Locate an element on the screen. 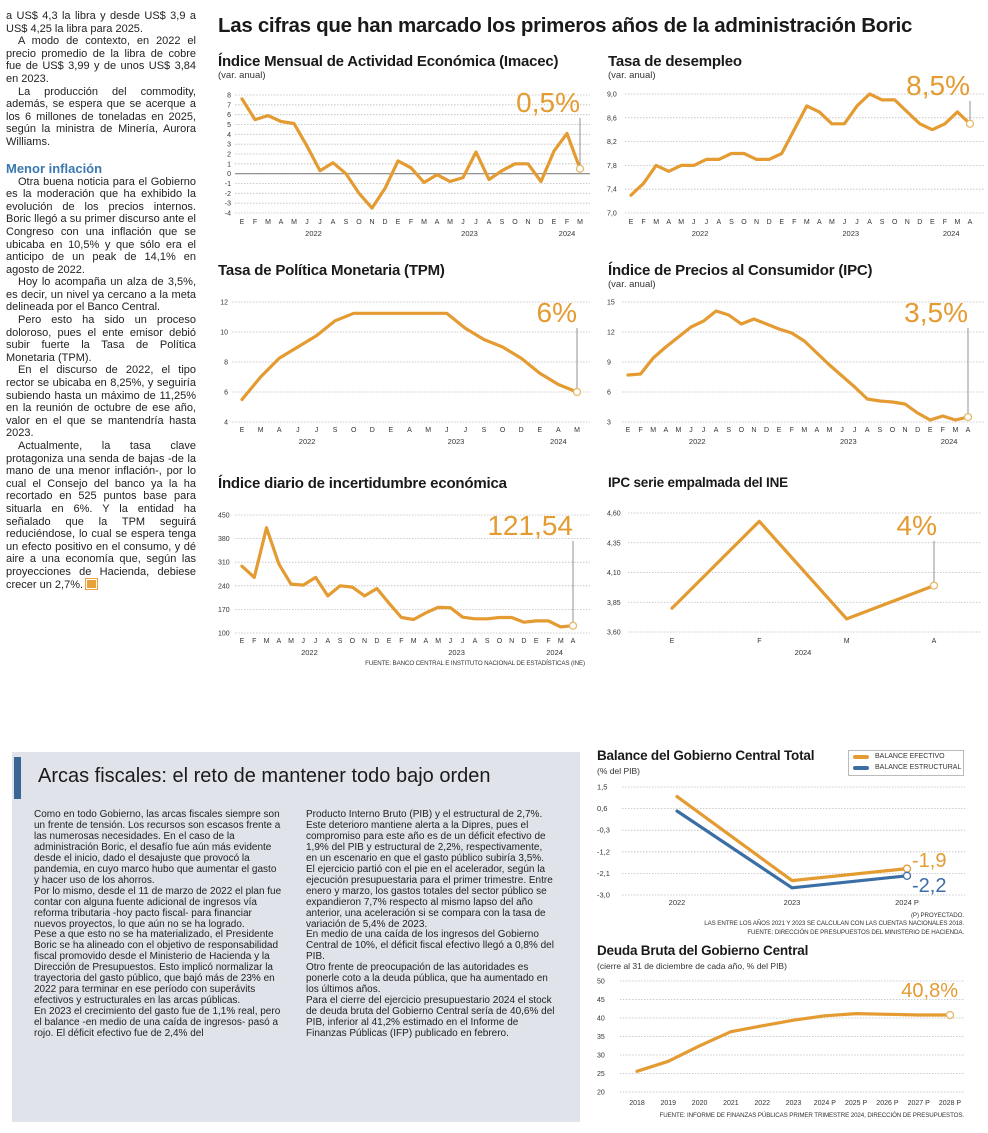 The image size is (988, 1133). ipc-x-tick-label: A is located at coordinates (665, 430).